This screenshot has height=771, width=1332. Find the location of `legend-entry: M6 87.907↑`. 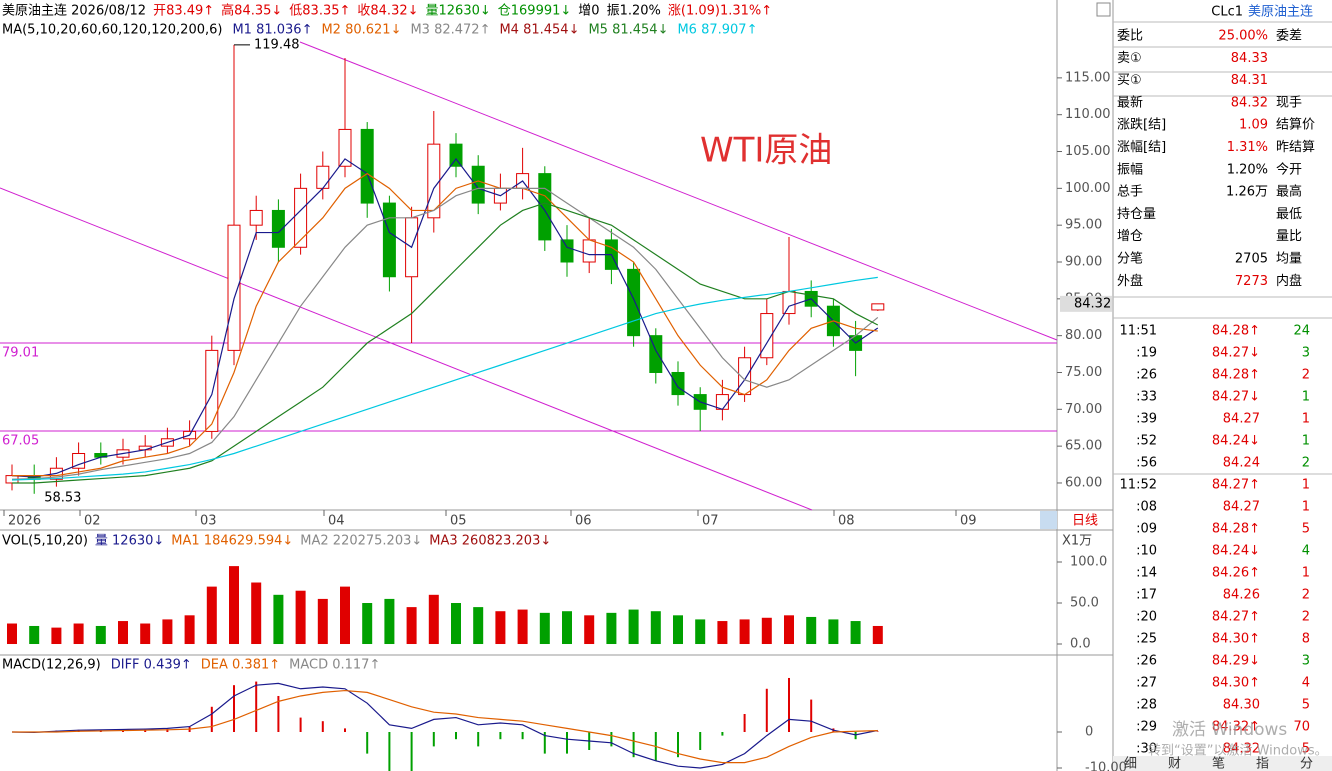

legend-entry: M6 87.907↑ is located at coordinates (717, 30).